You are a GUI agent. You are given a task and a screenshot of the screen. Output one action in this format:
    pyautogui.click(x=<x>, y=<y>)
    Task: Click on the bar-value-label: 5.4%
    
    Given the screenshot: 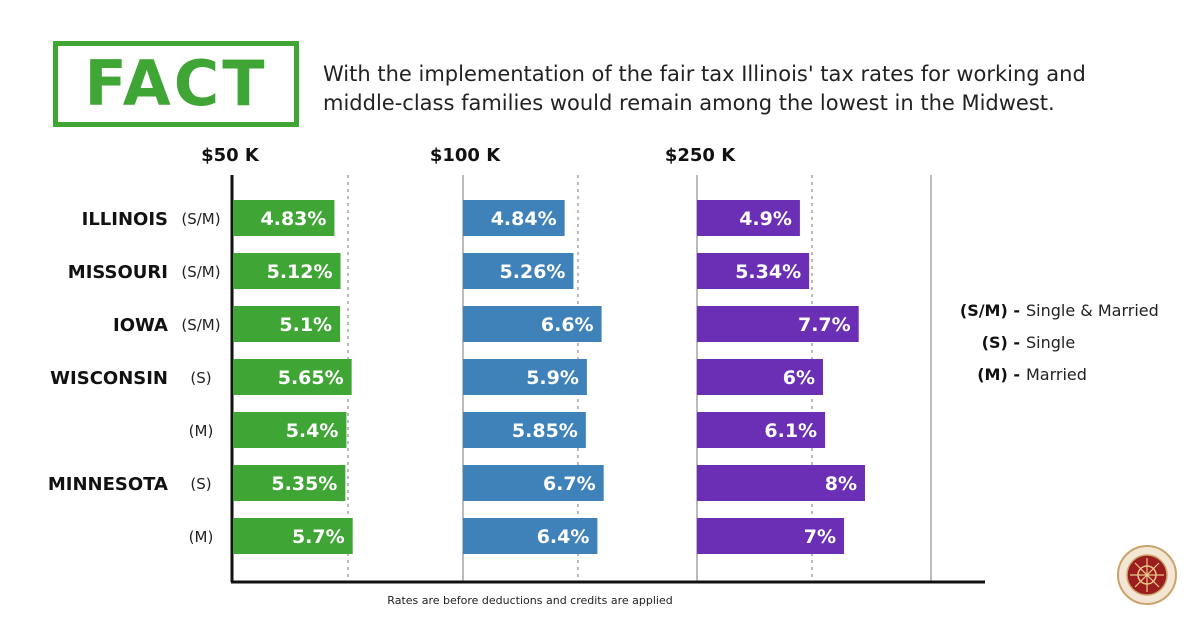 What is the action you would take?
    pyautogui.click(x=312, y=431)
    